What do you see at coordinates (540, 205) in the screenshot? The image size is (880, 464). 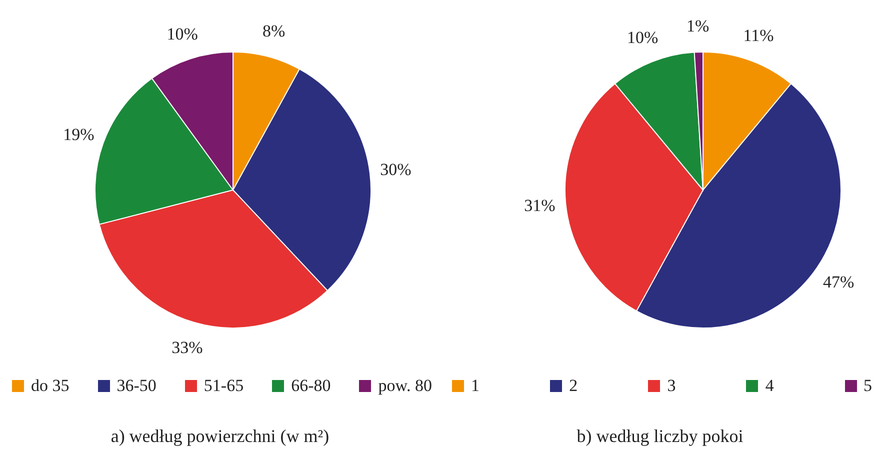 I see `data-label: 31%` at bounding box center [540, 205].